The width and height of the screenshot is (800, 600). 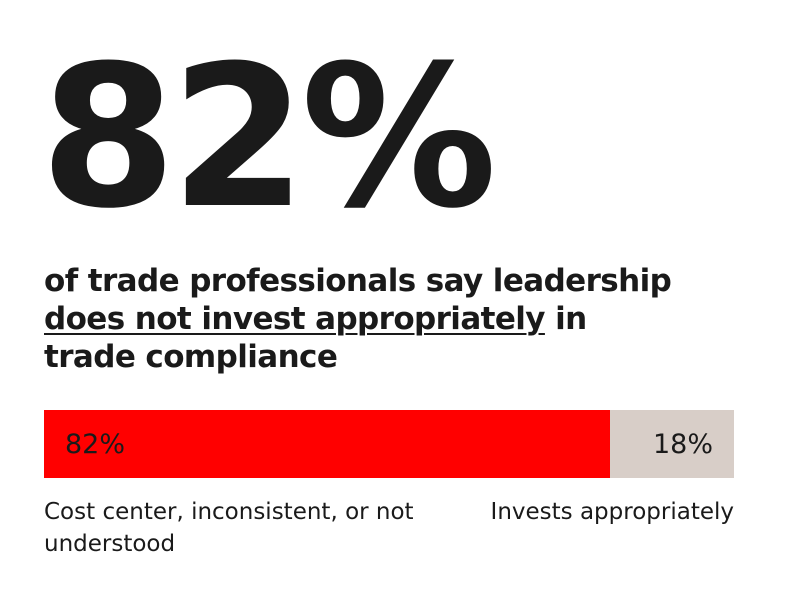 What do you see at coordinates (295, 319) in the screenshot?
I see `headline-underlined-phrase: does not invest appropriately` at bounding box center [295, 319].